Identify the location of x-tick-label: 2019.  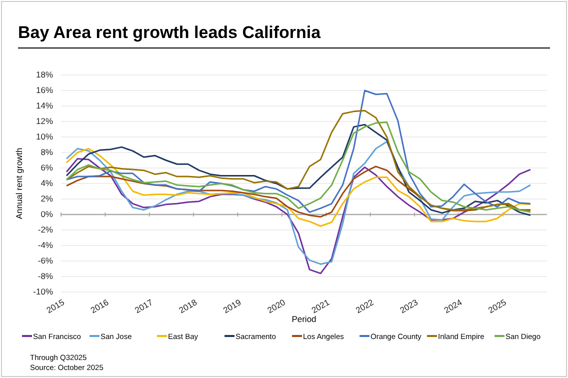
(232, 306).